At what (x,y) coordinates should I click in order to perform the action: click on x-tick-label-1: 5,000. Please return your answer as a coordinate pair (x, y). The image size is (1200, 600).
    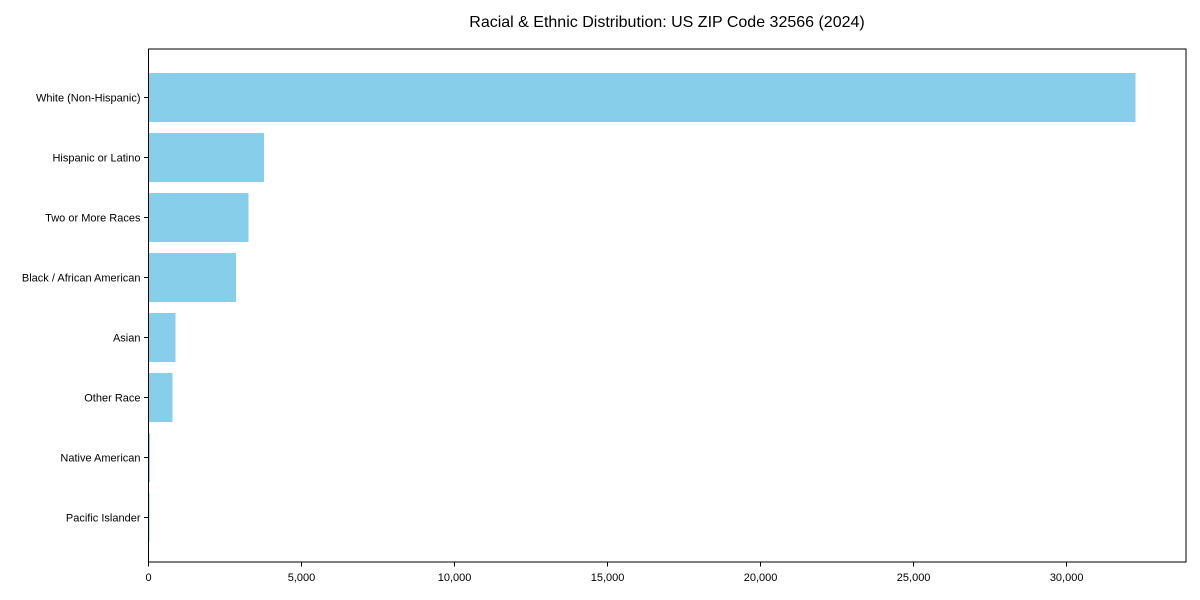
    Looking at the image, I should click on (302, 578).